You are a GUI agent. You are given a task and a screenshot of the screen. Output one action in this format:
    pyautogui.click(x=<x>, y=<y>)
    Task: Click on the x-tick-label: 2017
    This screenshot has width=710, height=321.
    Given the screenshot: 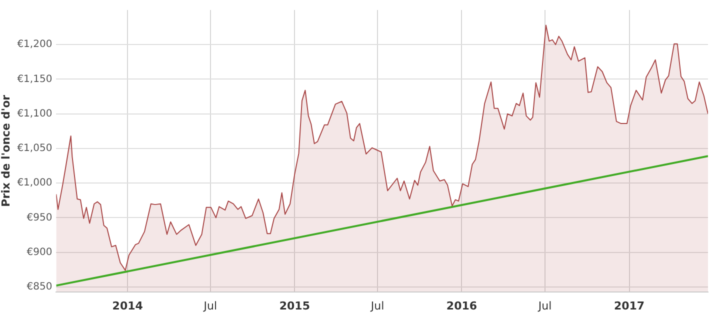 What is the action you would take?
    pyautogui.click(x=629, y=305)
    